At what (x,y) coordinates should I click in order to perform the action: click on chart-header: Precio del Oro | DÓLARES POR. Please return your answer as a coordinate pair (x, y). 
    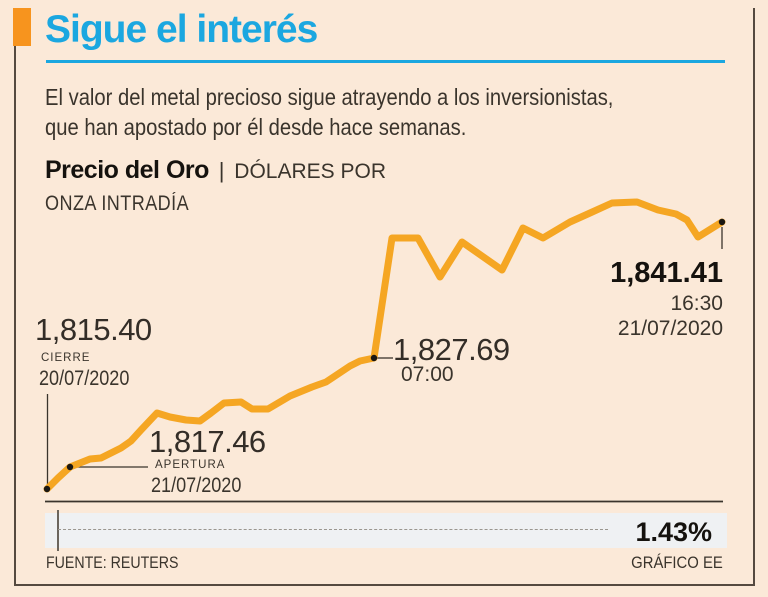
    Looking at the image, I should click on (215, 170).